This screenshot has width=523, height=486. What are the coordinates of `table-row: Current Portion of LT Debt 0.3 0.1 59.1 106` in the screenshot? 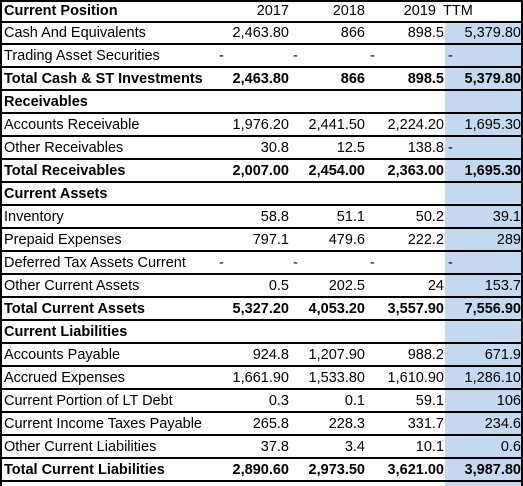 It's located at (261, 401).